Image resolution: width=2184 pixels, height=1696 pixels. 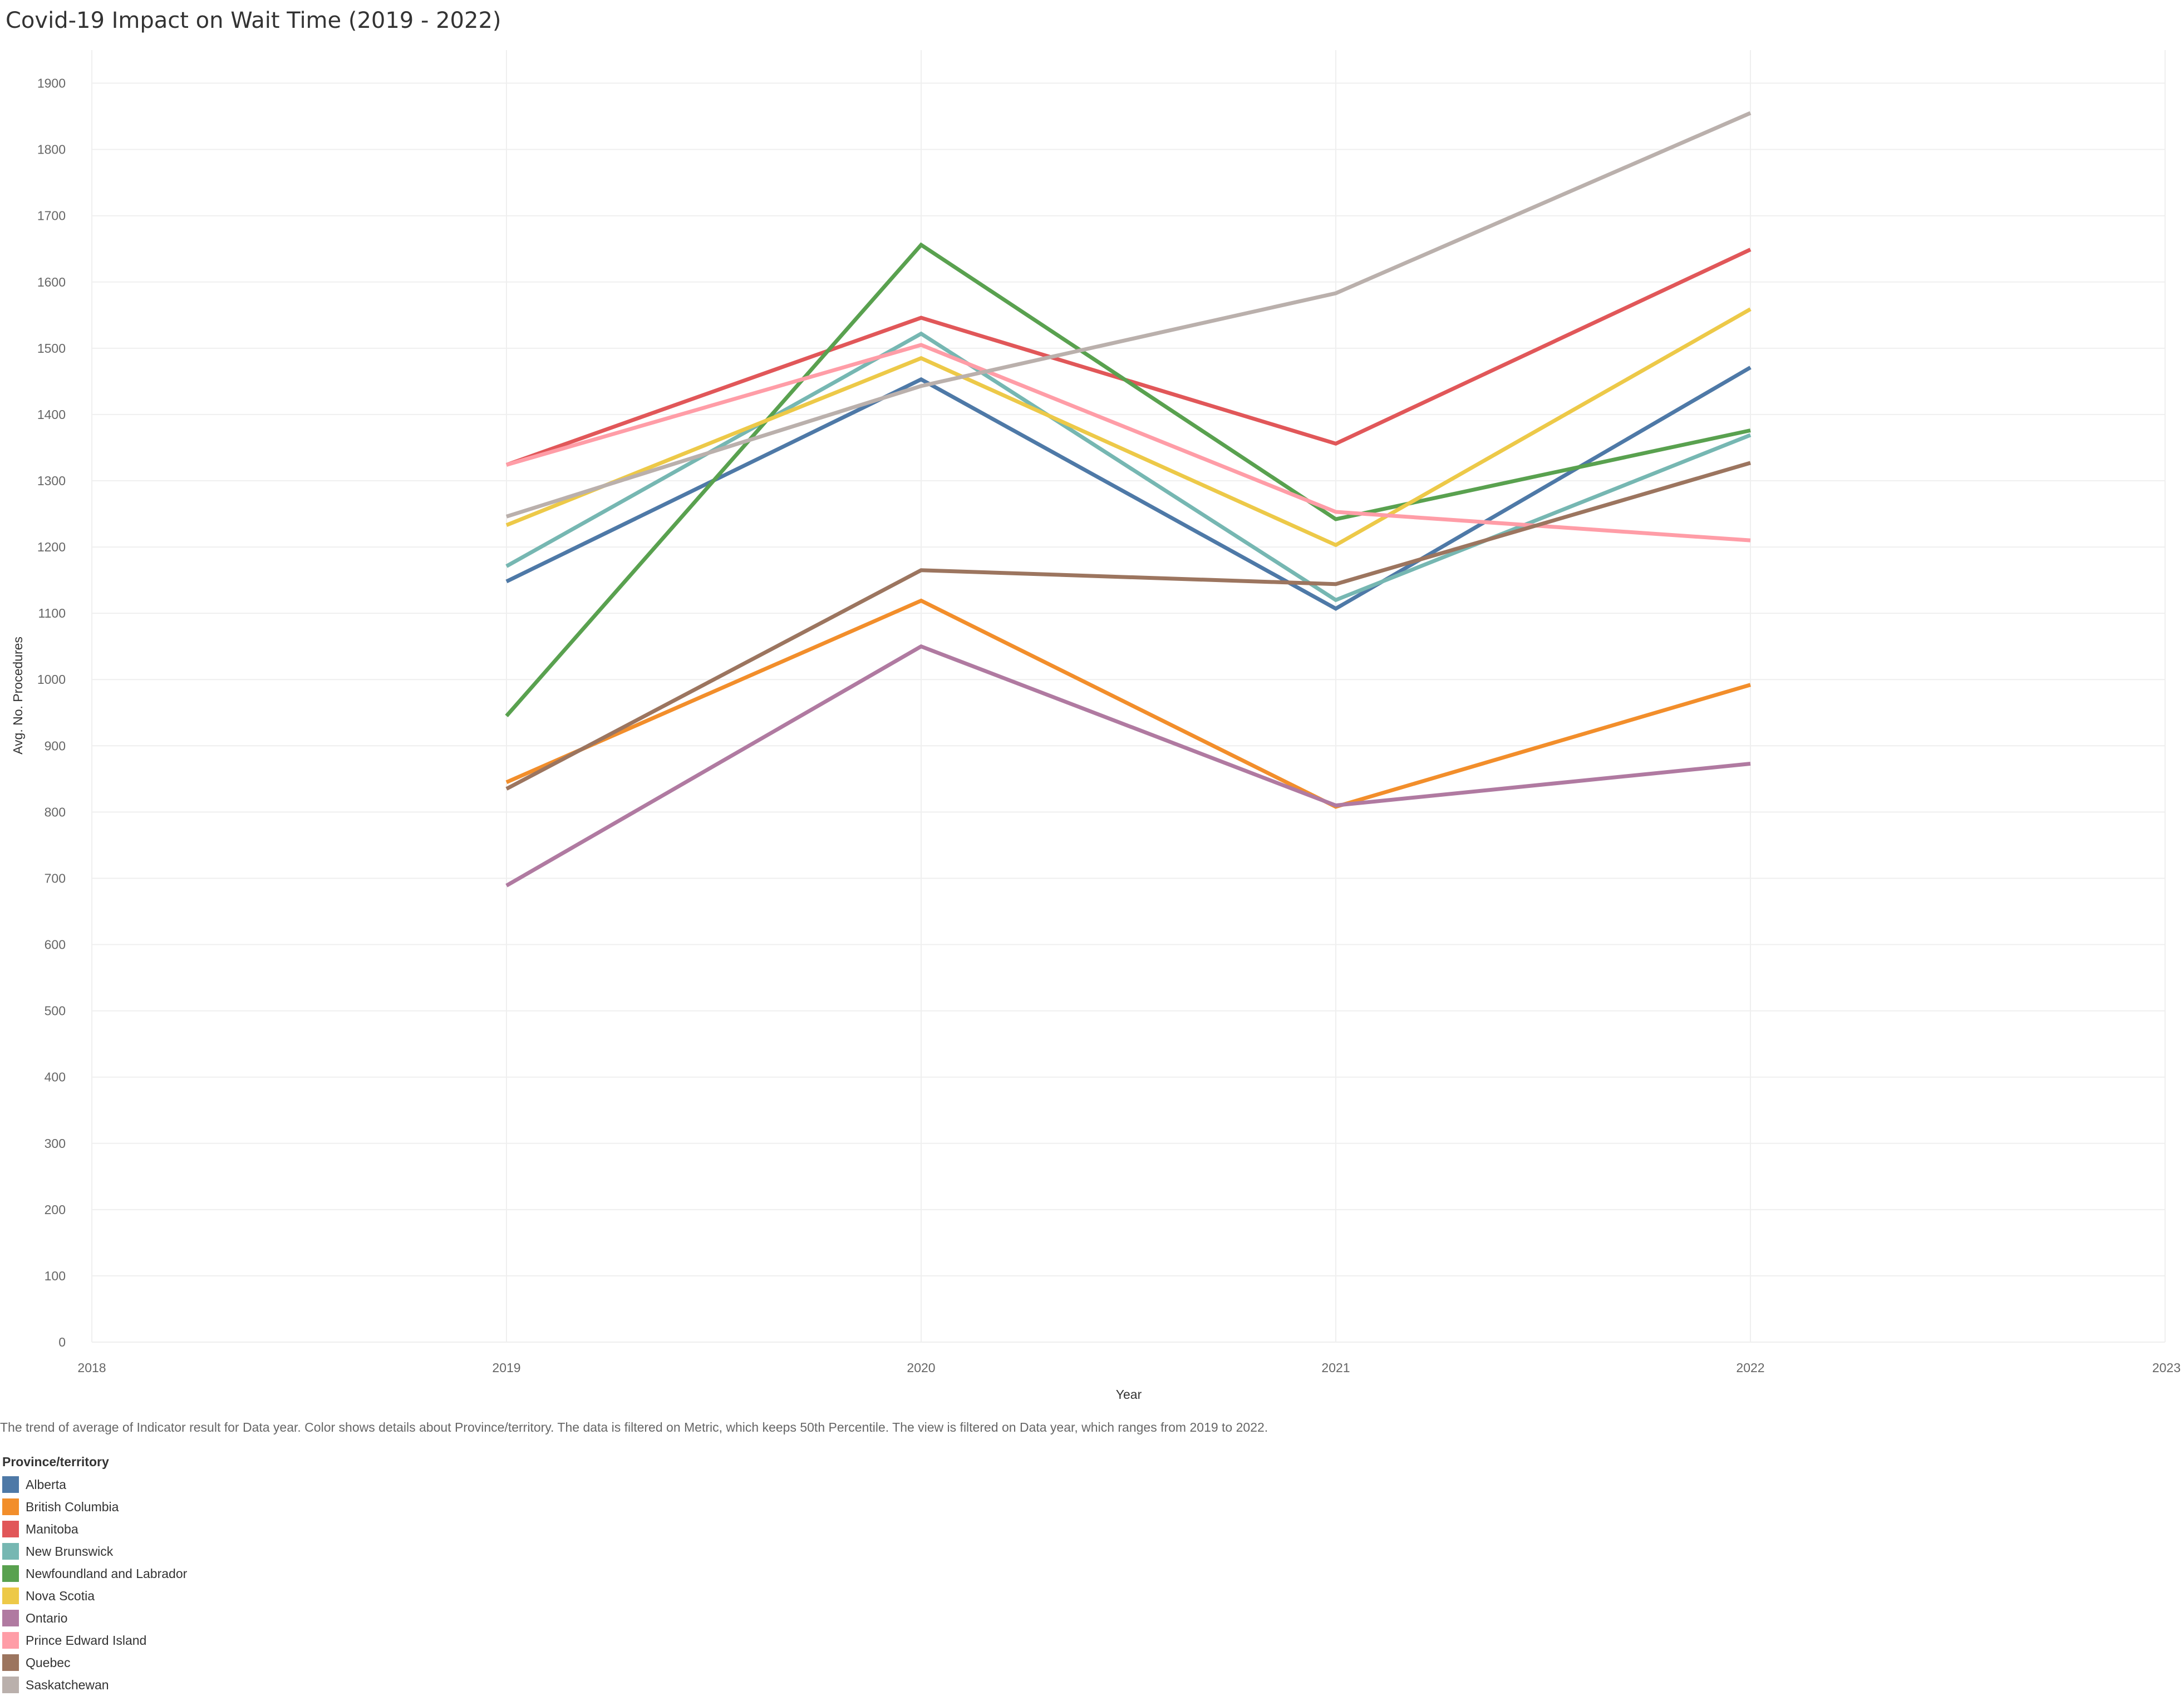 What do you see at coordinates (51, 282) in the screenshot?
I see `y-tick-label: 1600` at bounding box center [51, 282].